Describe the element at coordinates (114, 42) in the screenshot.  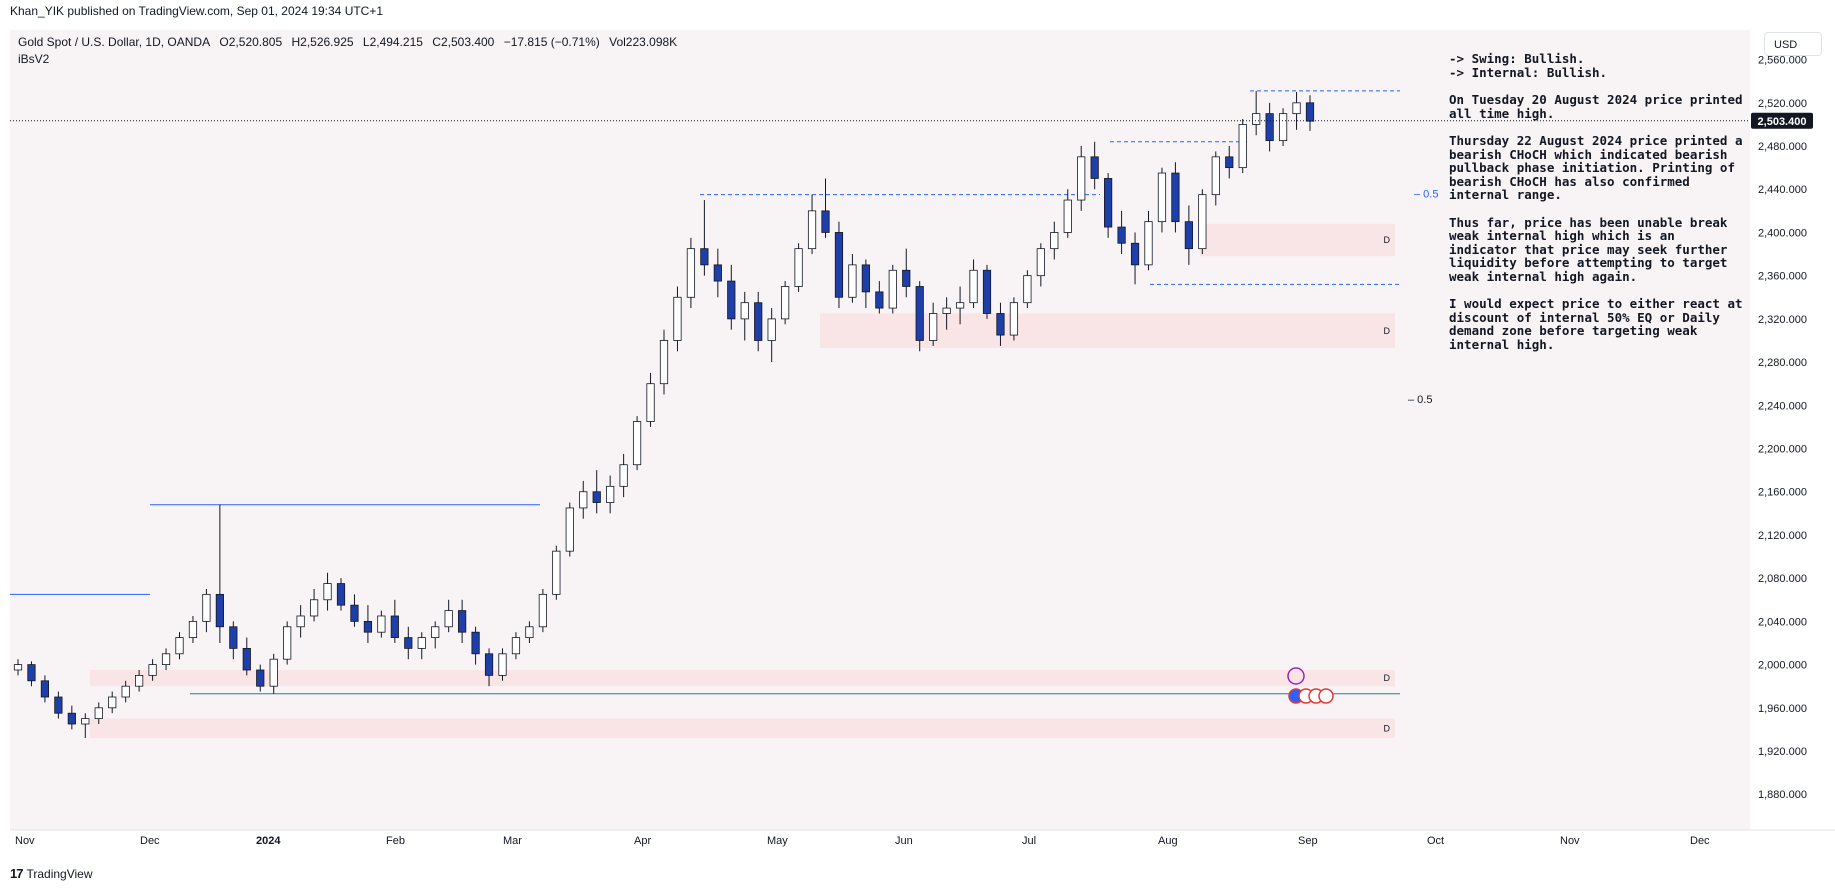
I see `symbol-name: Gold Spot / U.S. Dollar, 1D, OANDA` at that location.